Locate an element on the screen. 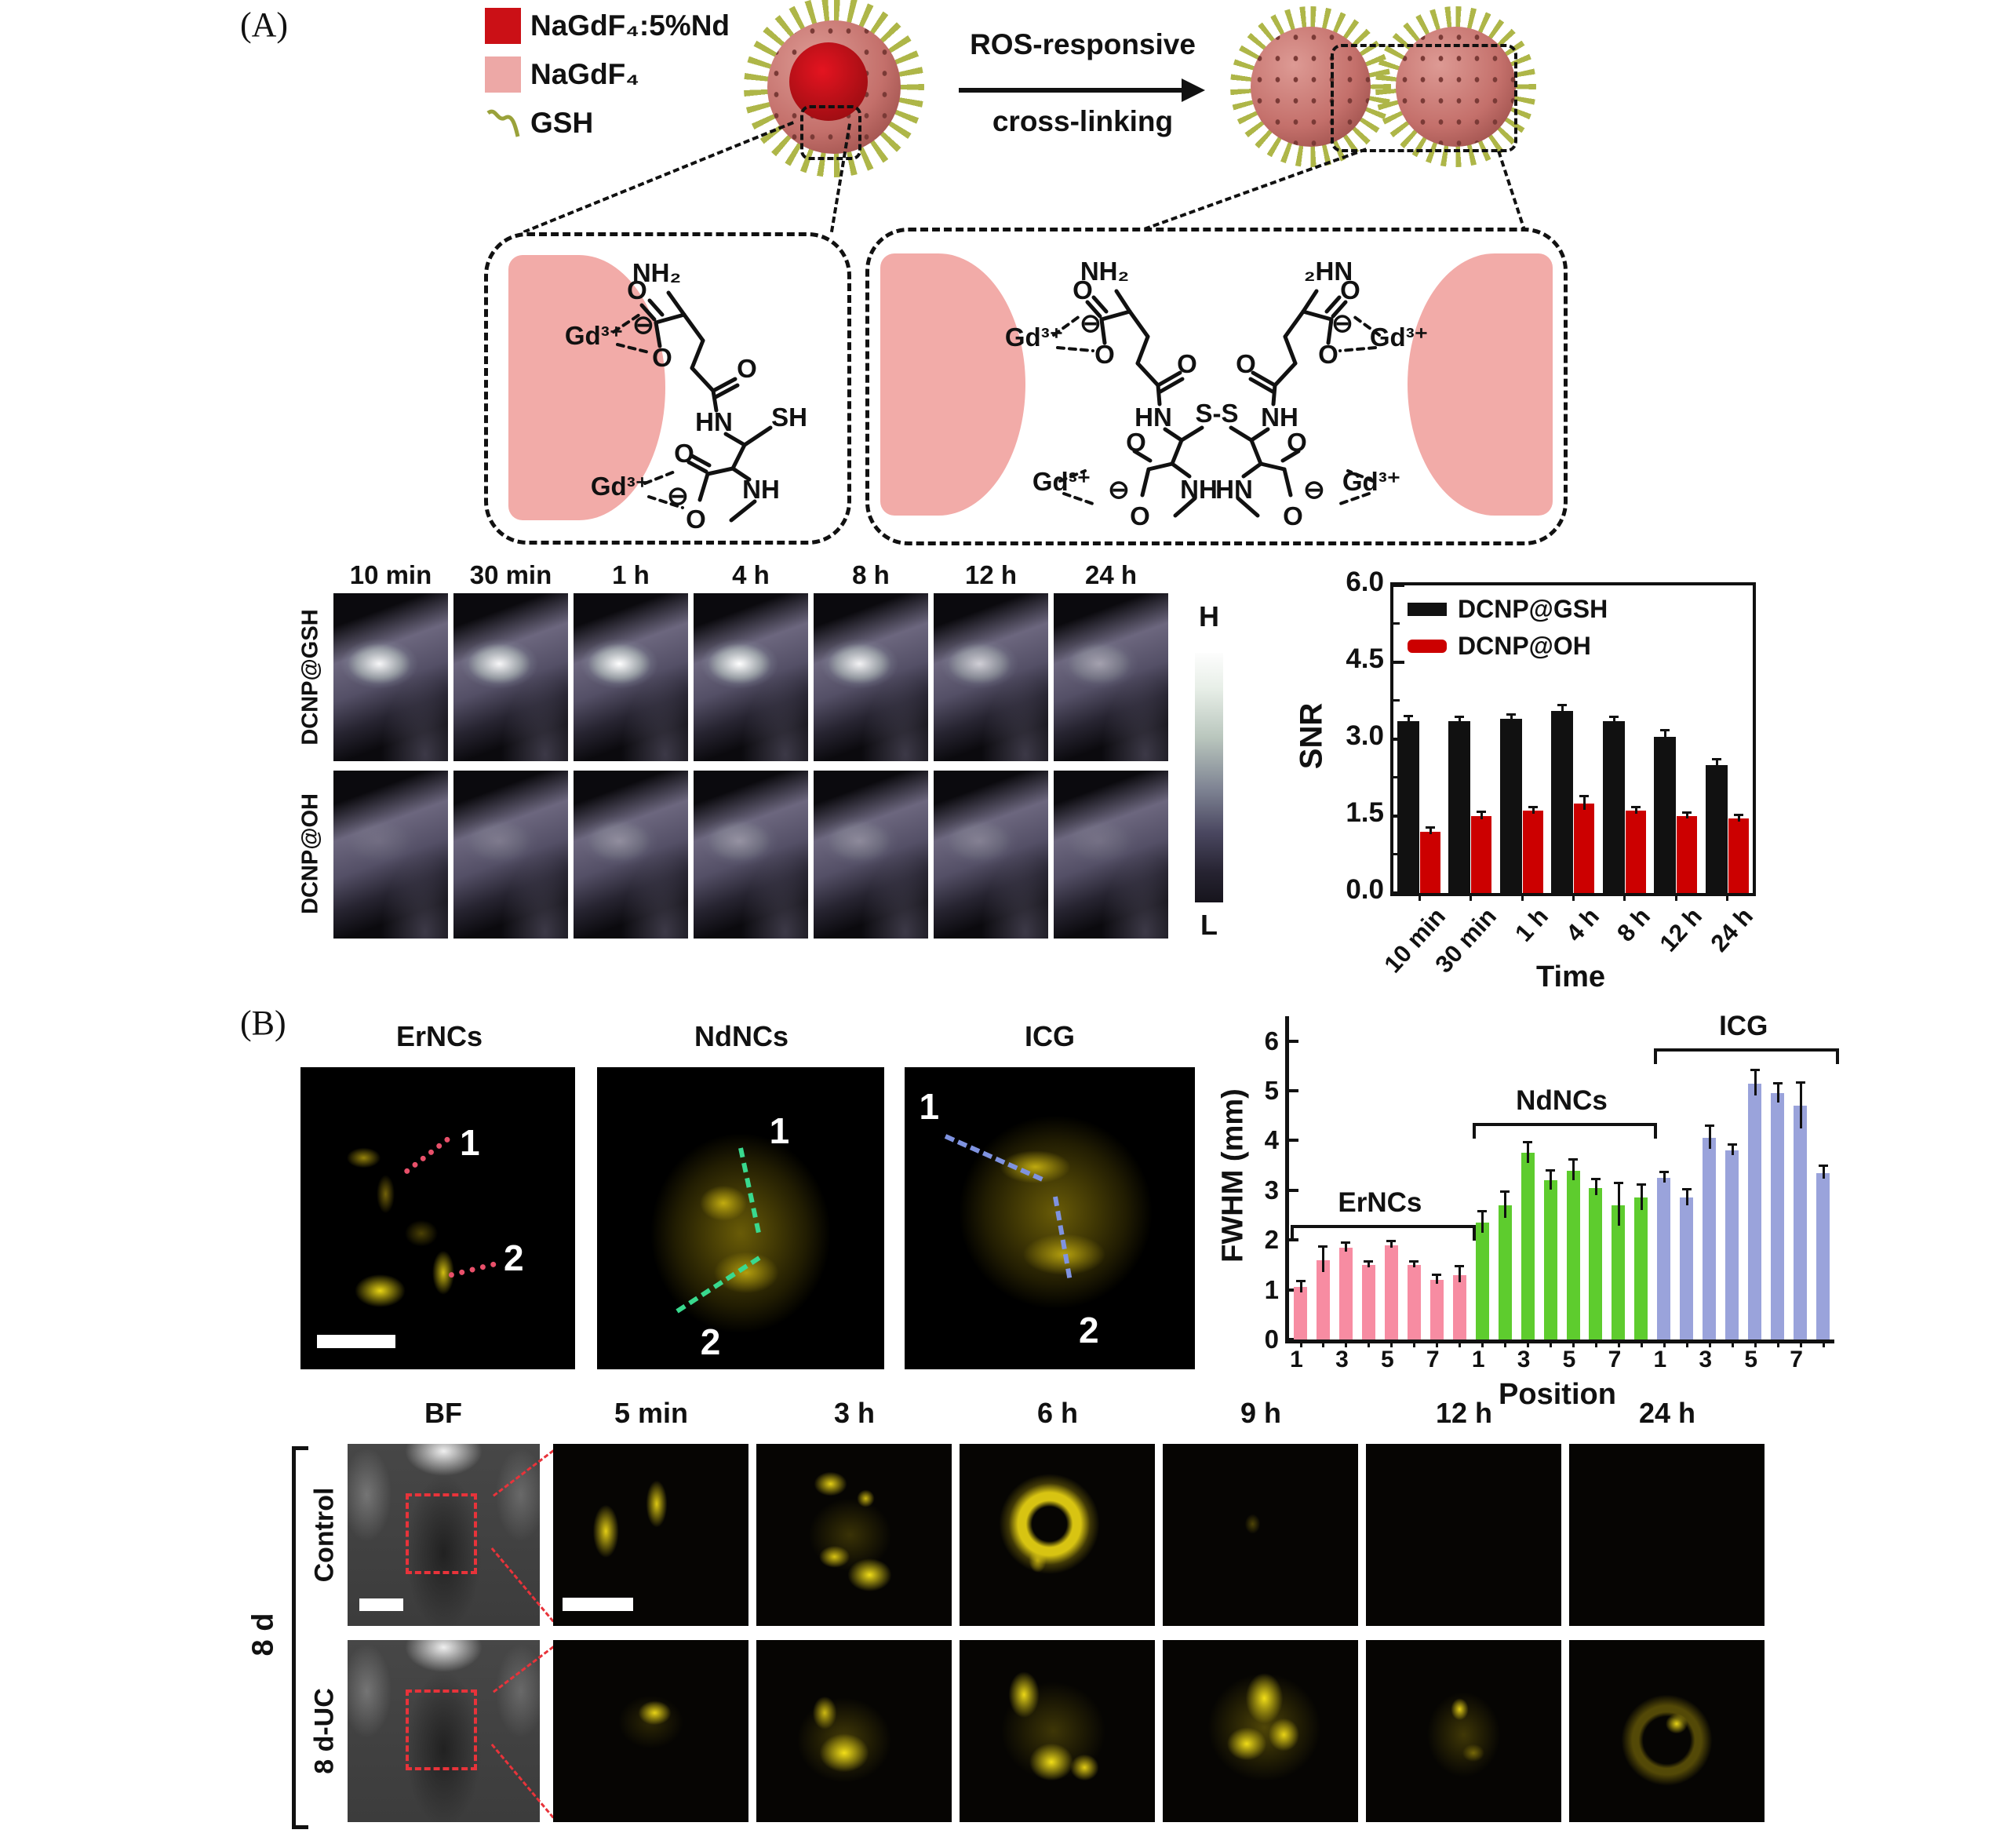 The height and width of the screenshot is (1848, 2014). y-minor-tick is located at coordinates (1397, 623).